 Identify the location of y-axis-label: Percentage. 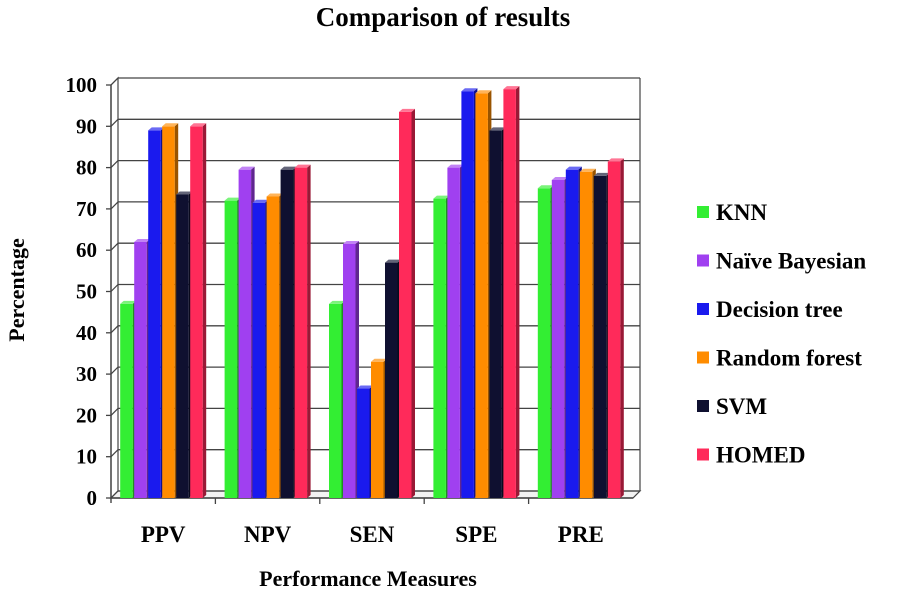
(16, 290).